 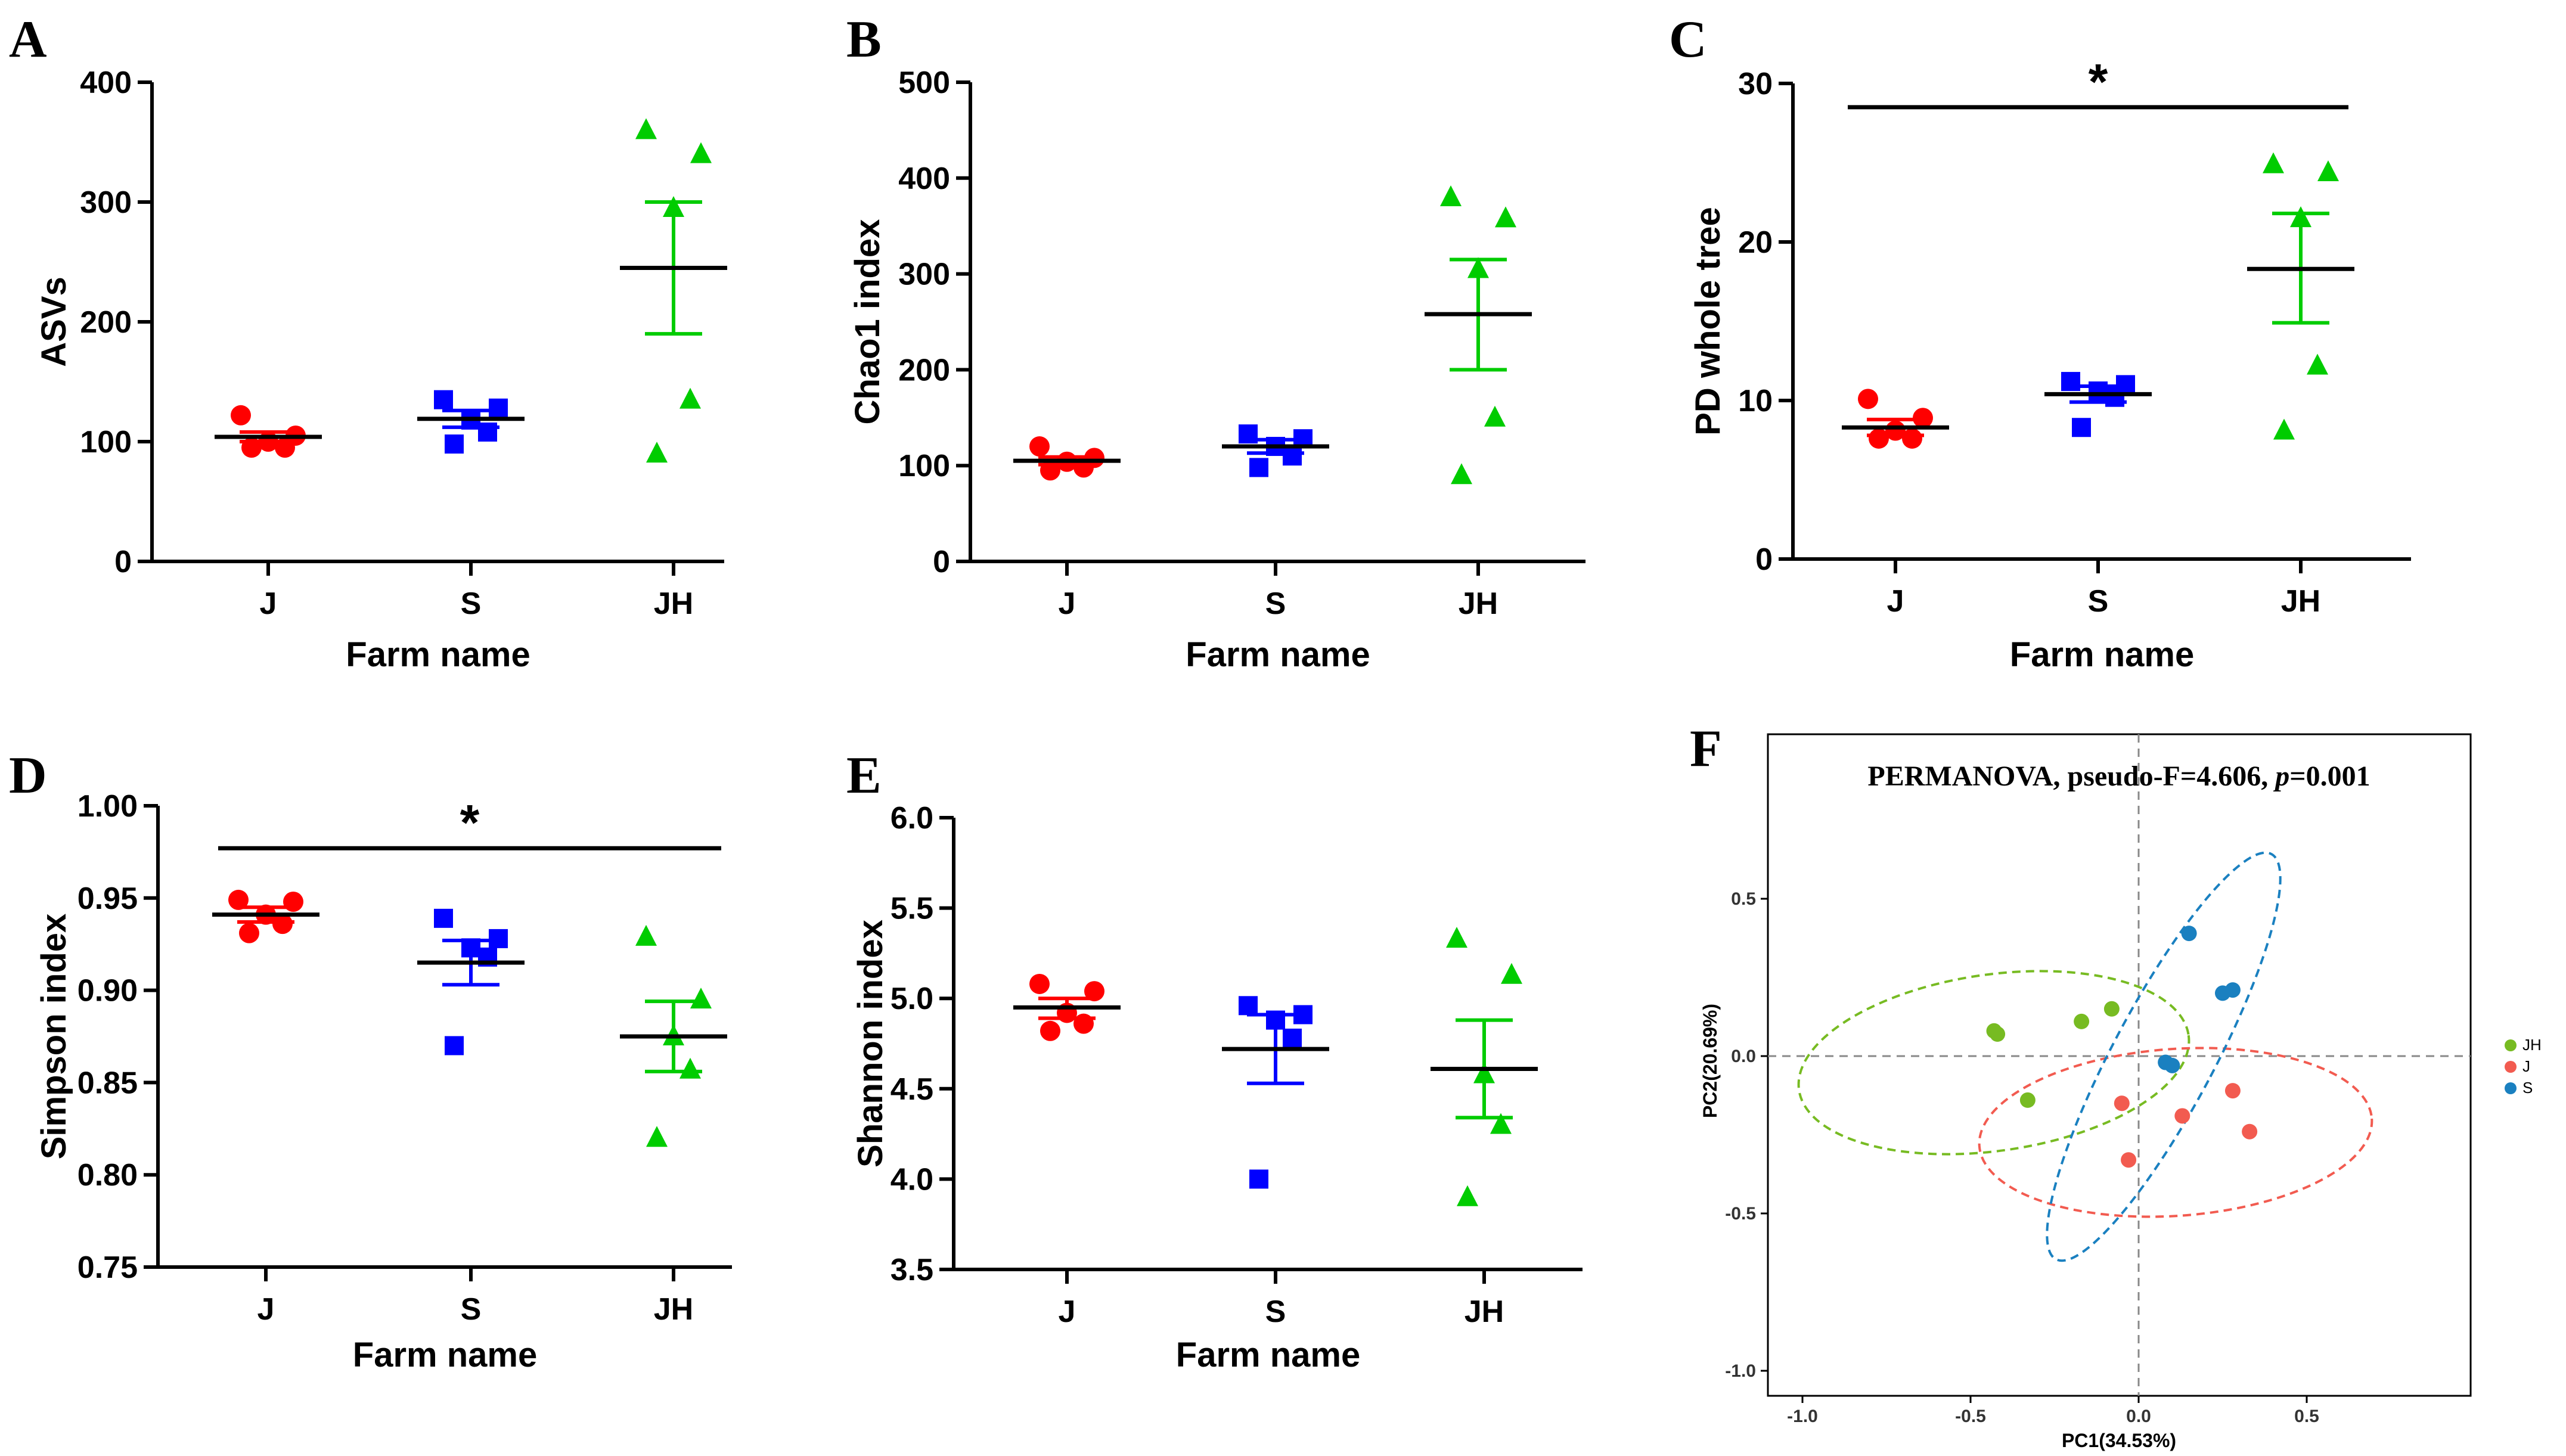 I want to click on y-axis-title: PC2(20.69%), so click(x=1710, y=1061).